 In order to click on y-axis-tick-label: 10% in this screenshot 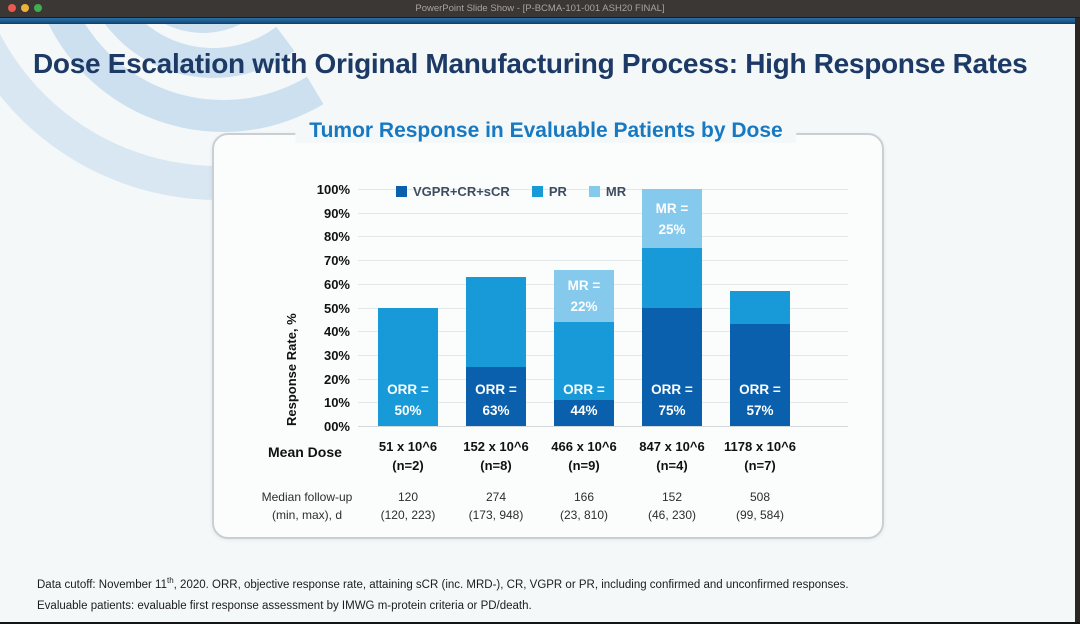, I will do `click(336, 403)`.